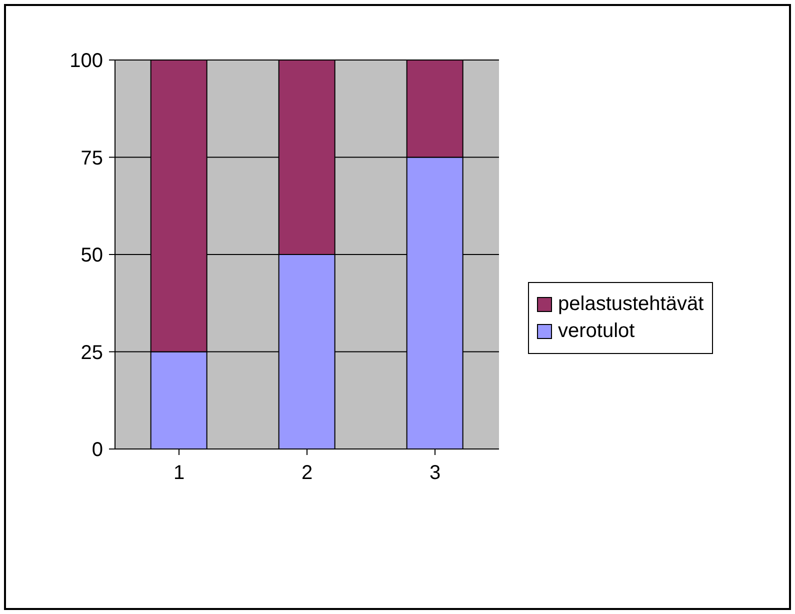 The image size is (795, 614). Describe the element at coordinates (631, 304) in the screenshot. I see `legend-label: pelastustehtävät` at that location.